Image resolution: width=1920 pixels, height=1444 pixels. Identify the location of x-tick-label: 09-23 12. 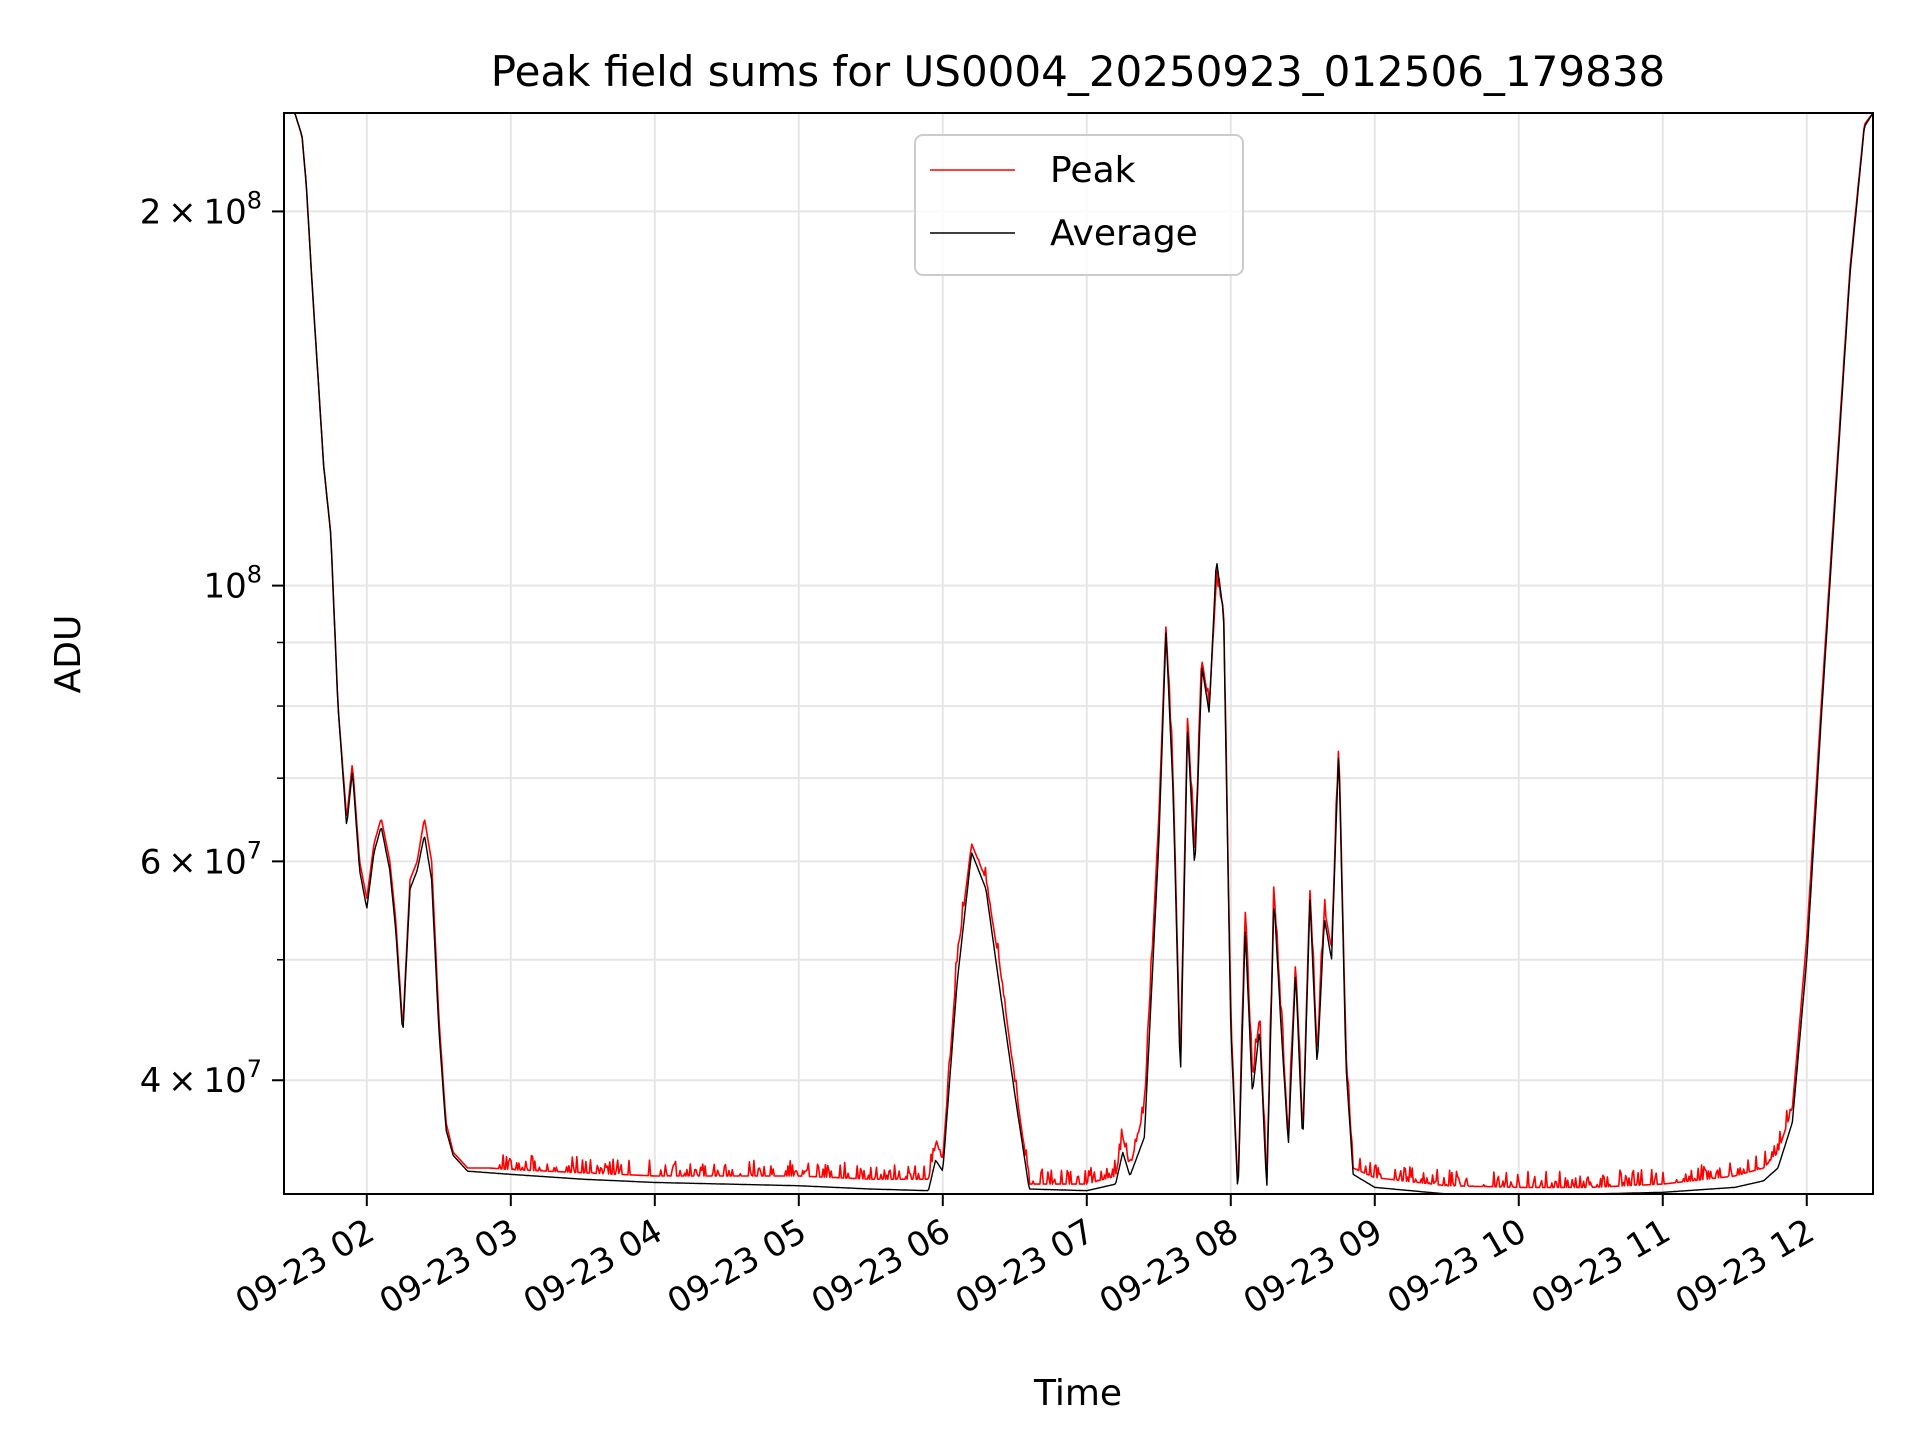
(1745, 1266).